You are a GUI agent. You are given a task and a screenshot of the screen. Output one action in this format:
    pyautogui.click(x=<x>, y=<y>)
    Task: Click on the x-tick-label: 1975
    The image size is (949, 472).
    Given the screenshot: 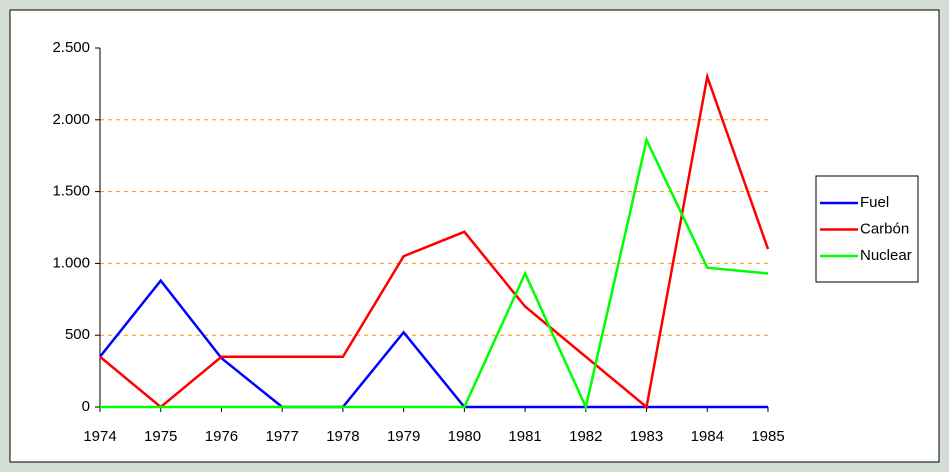 What is the action you would take?
    pyautogui.click(x=160, y=436)
    